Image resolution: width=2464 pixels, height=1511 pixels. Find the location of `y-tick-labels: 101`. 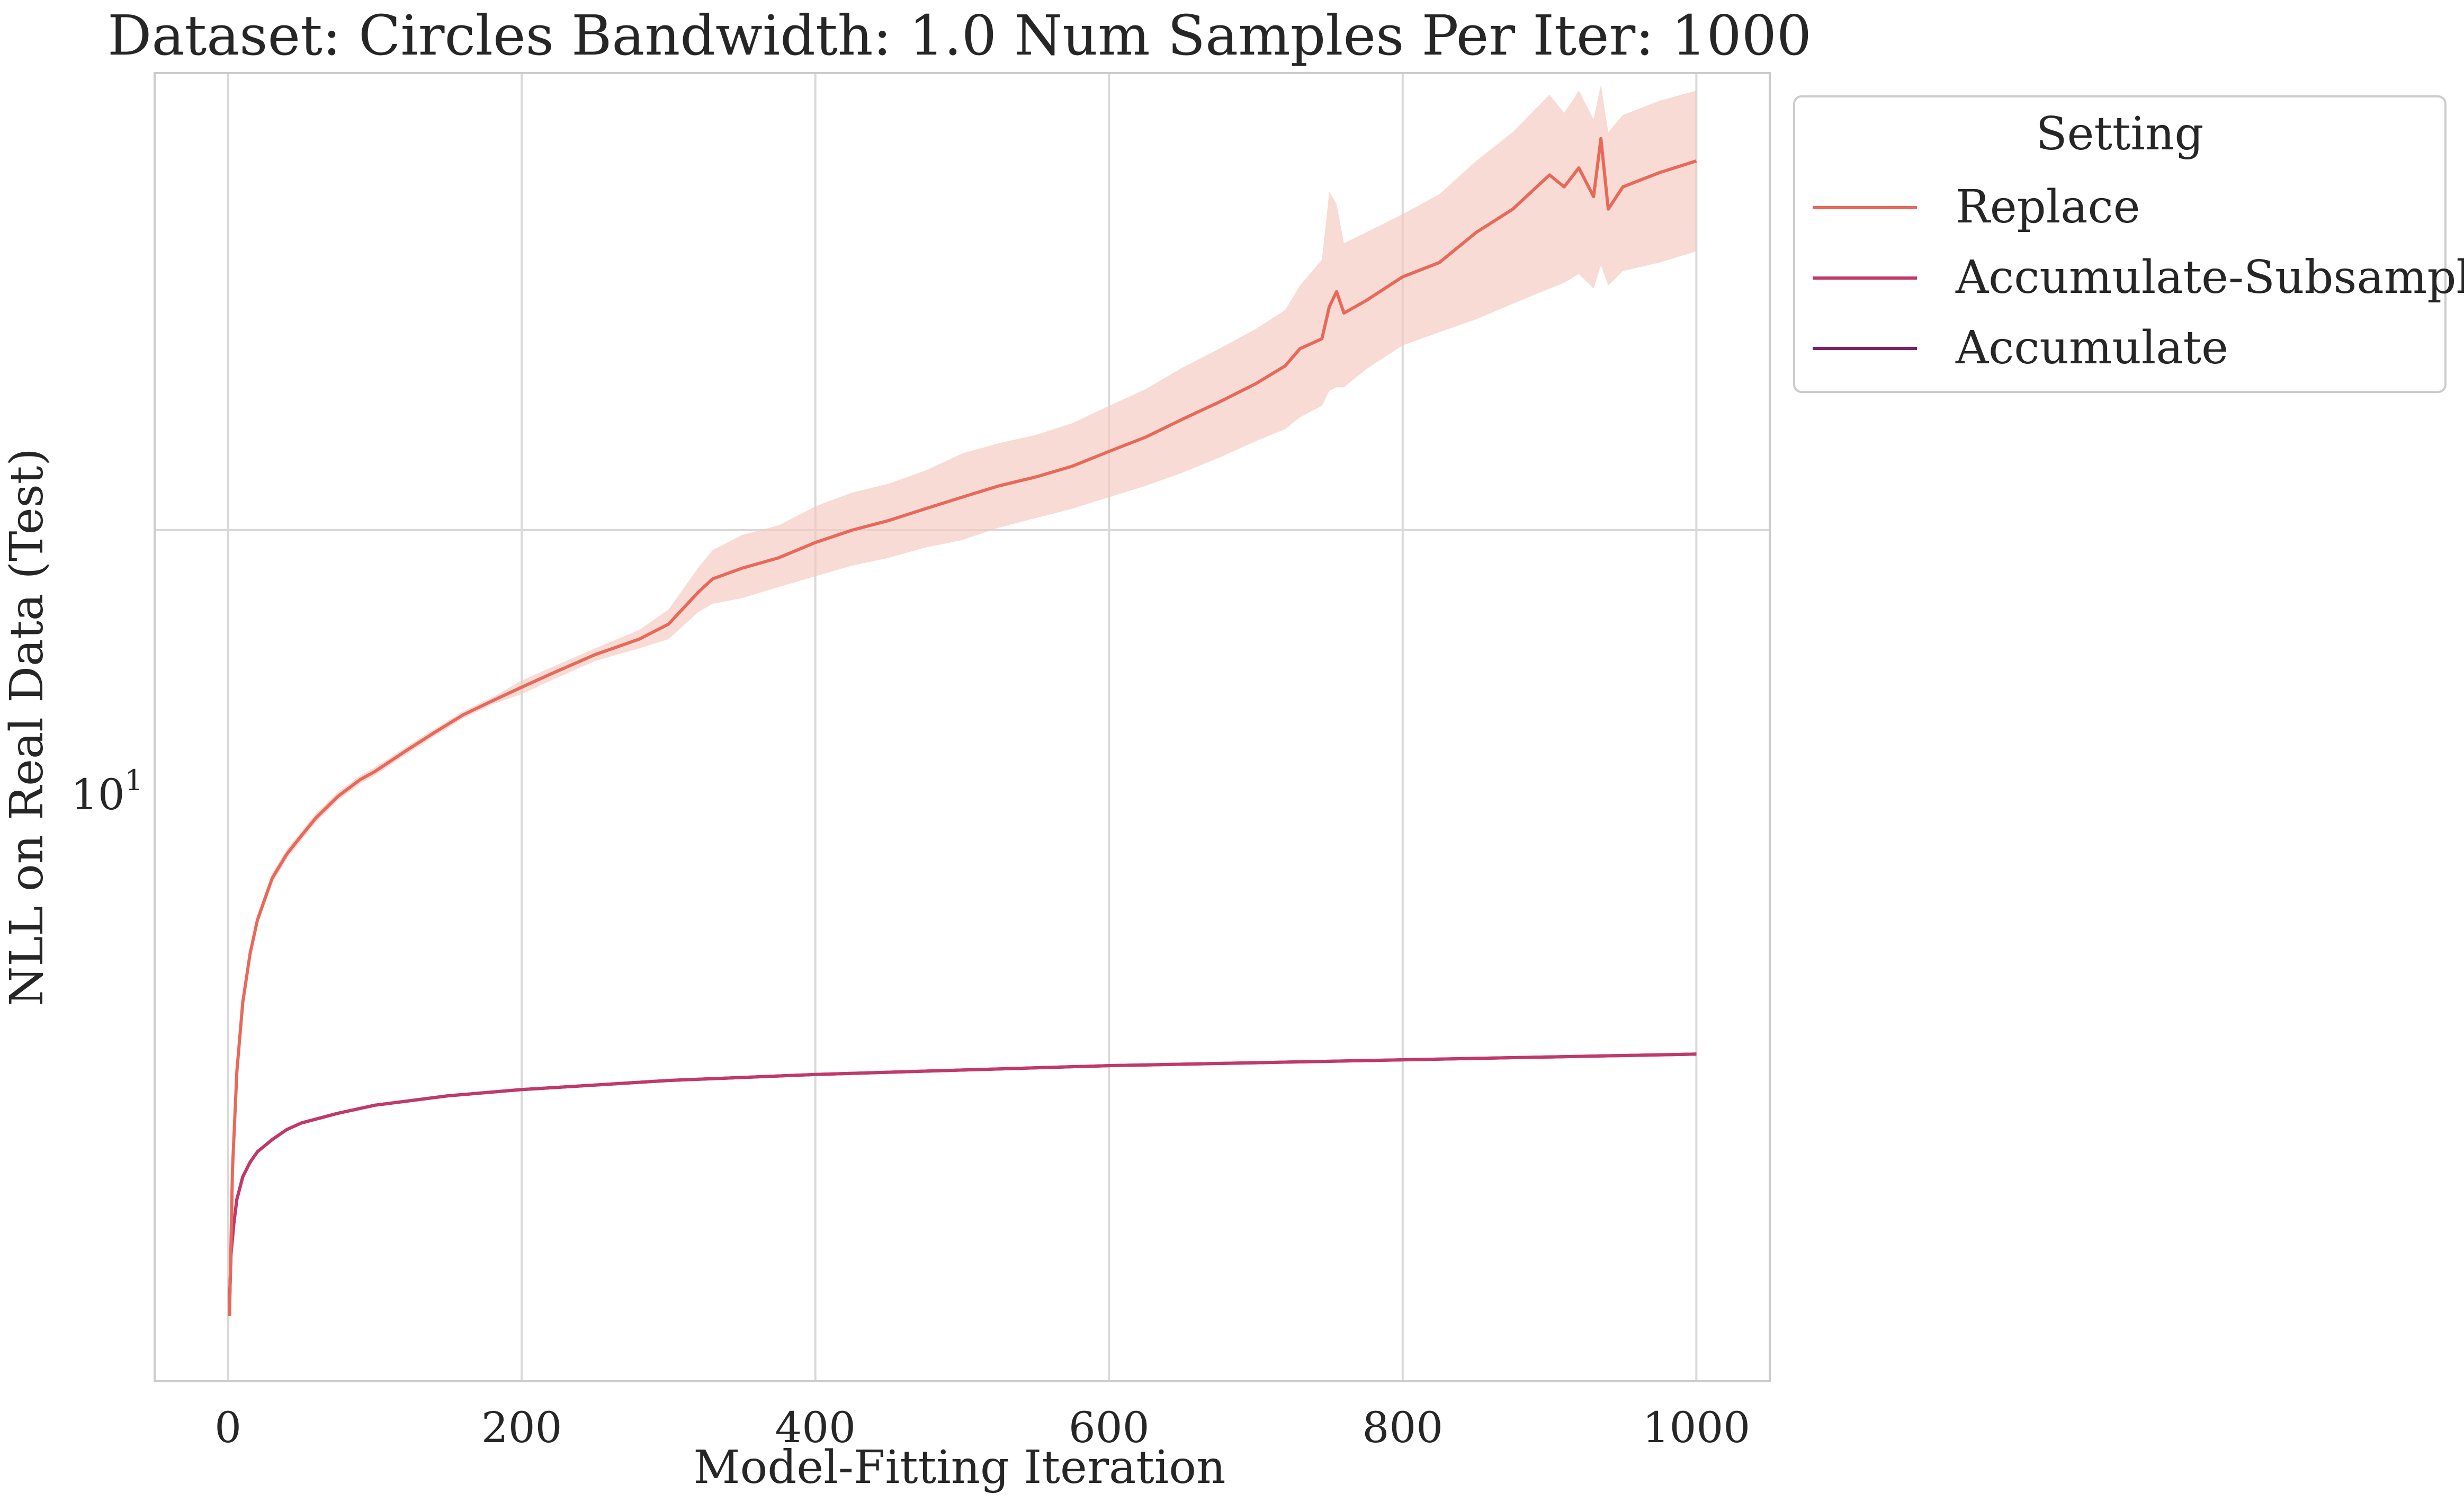

y-tick-labels: 101 is located at coordinates (107, 791).